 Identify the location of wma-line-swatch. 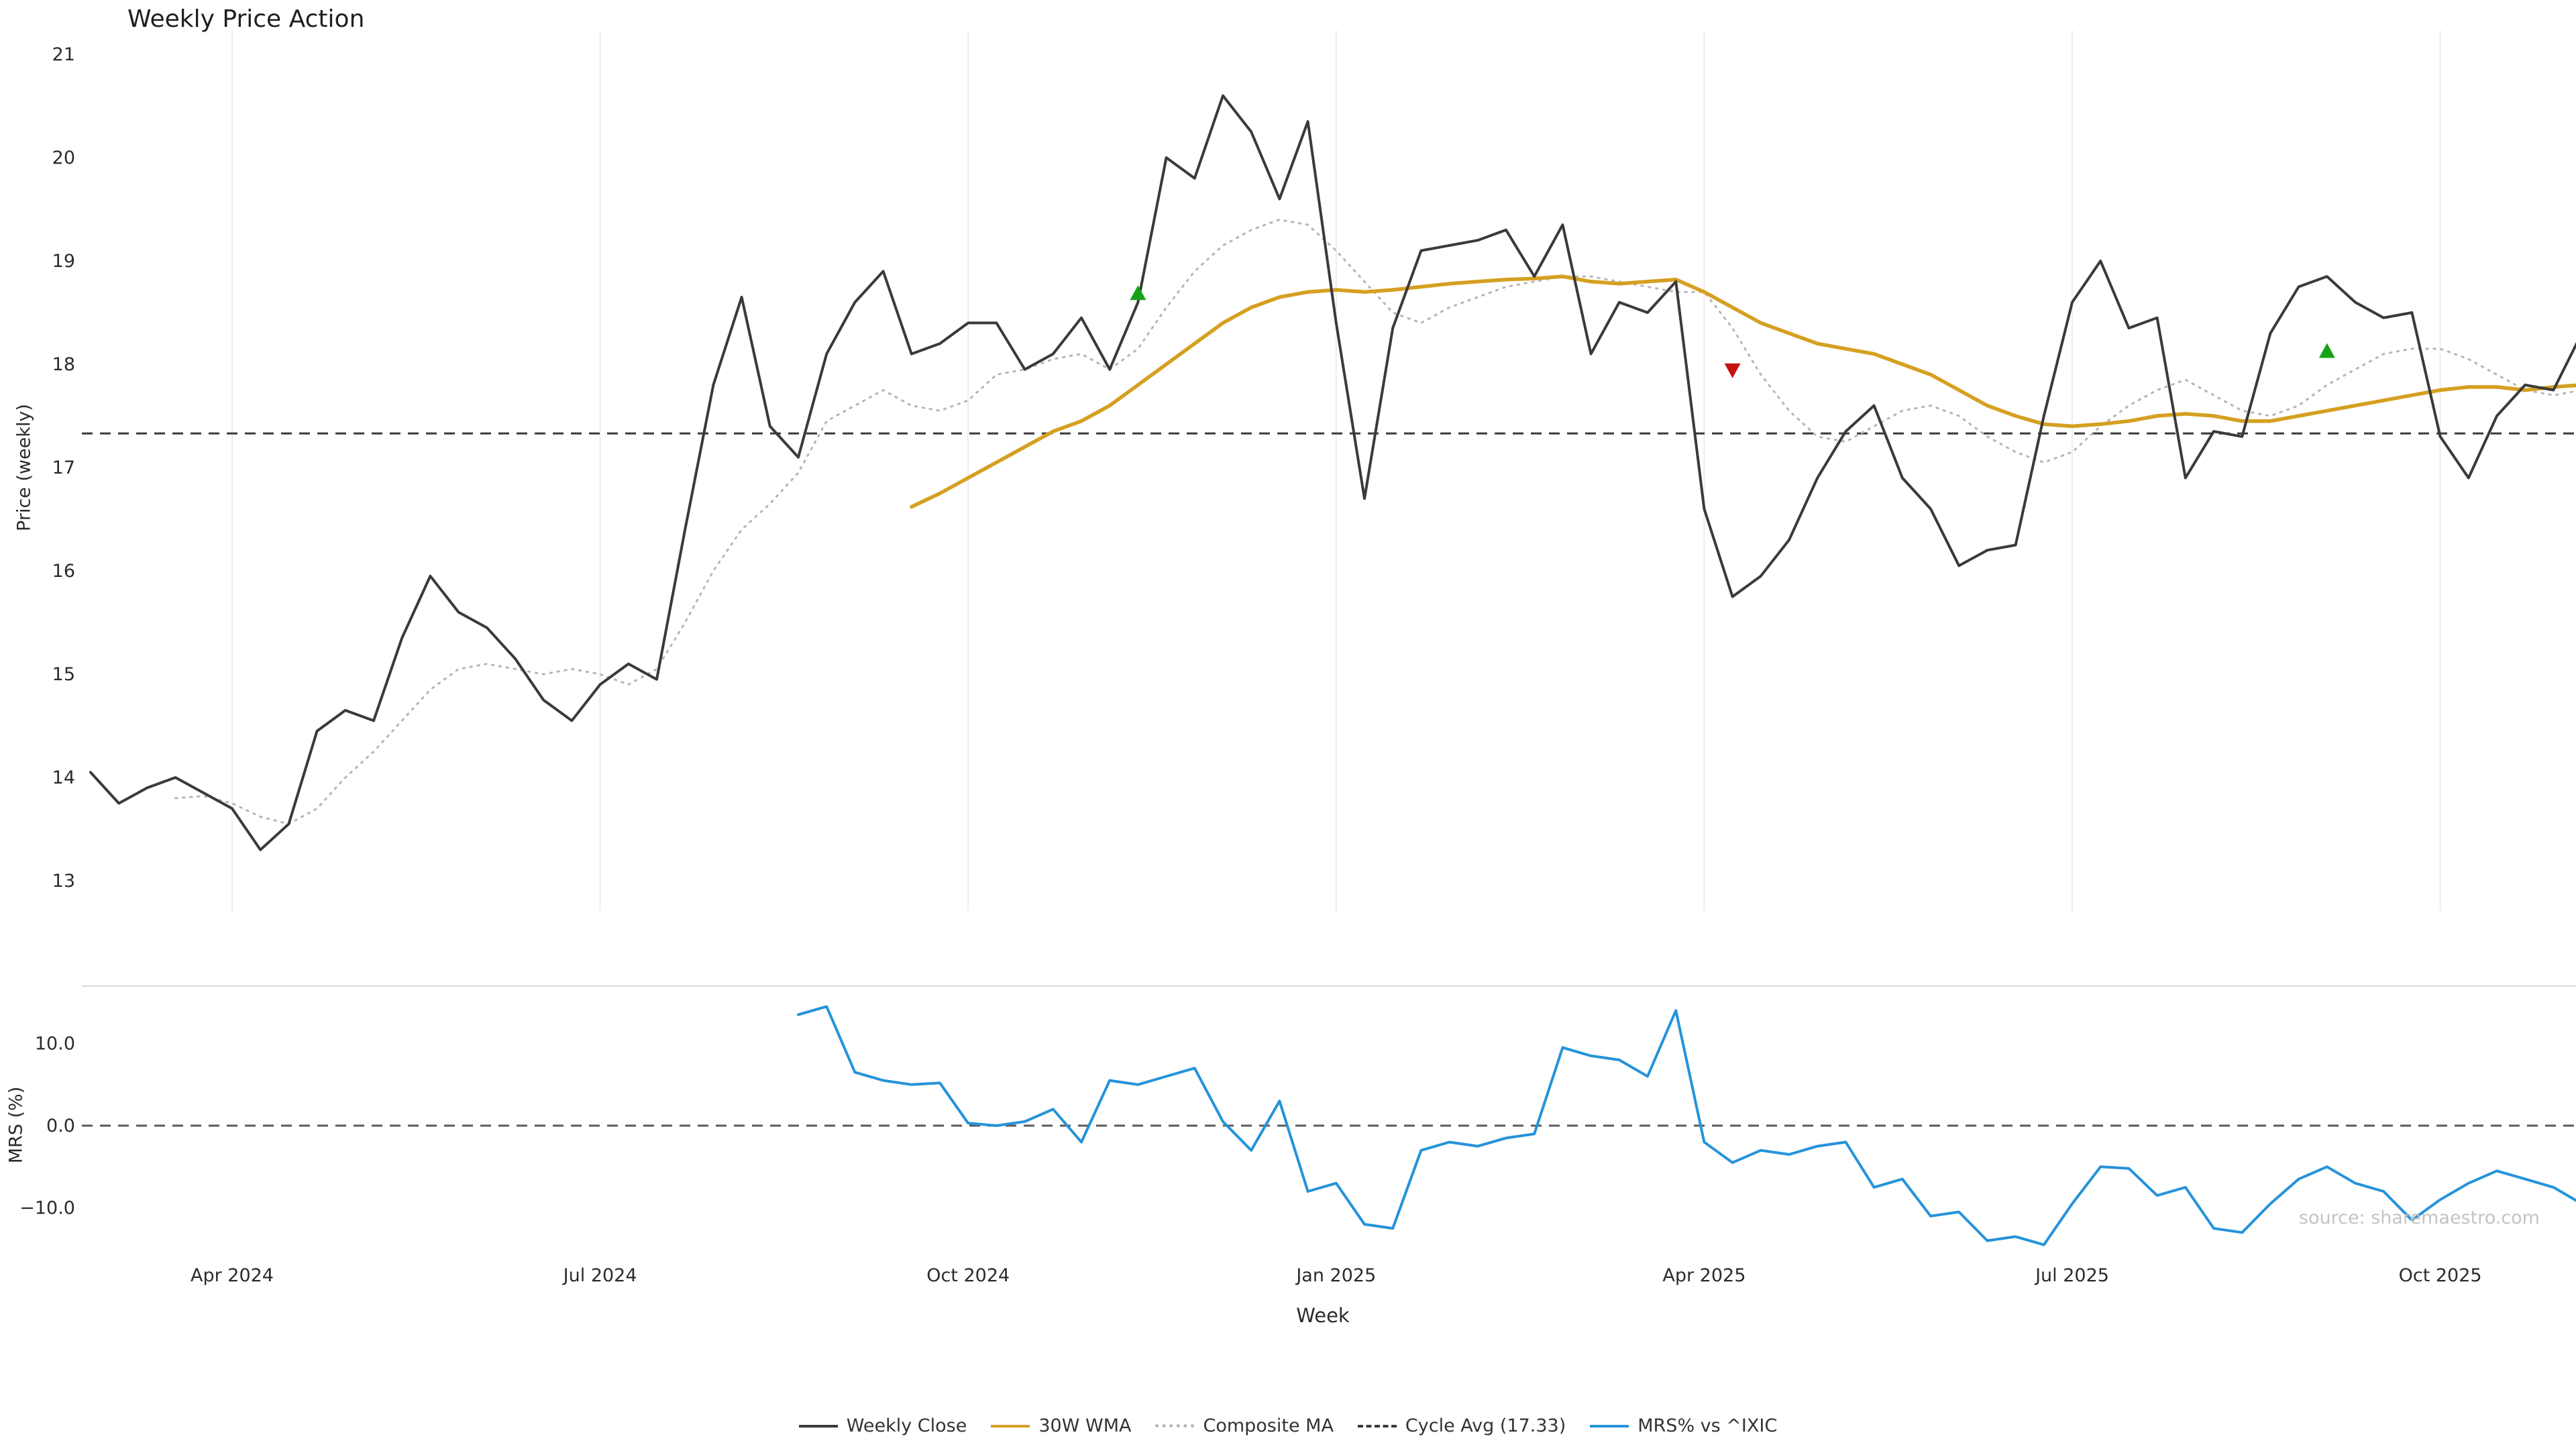
(1010, 1426).